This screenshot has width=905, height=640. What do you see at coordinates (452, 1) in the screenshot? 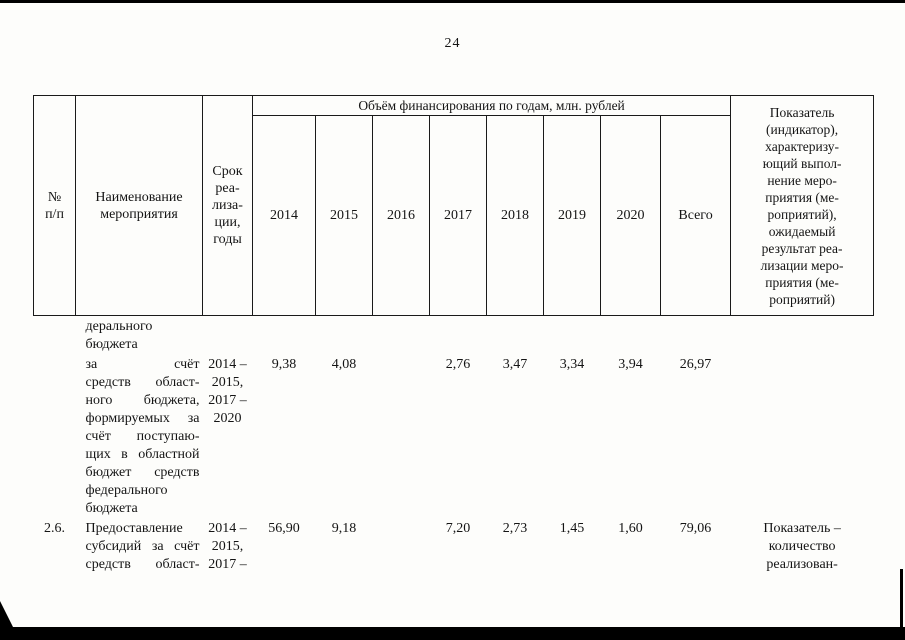
I see `scan-edge-top` at bounding box center [452, 1].